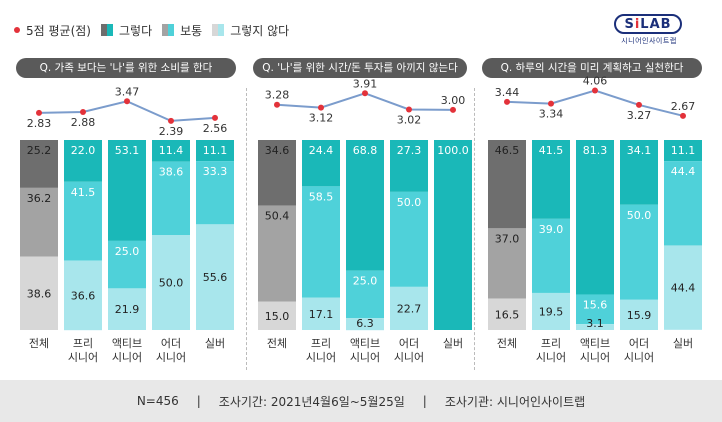 The height and width of the screenshot is (422, 722). Describe the element at coordinates (683, 151) in the screenshot. I see `bar-p3-c5-s1` at that location.